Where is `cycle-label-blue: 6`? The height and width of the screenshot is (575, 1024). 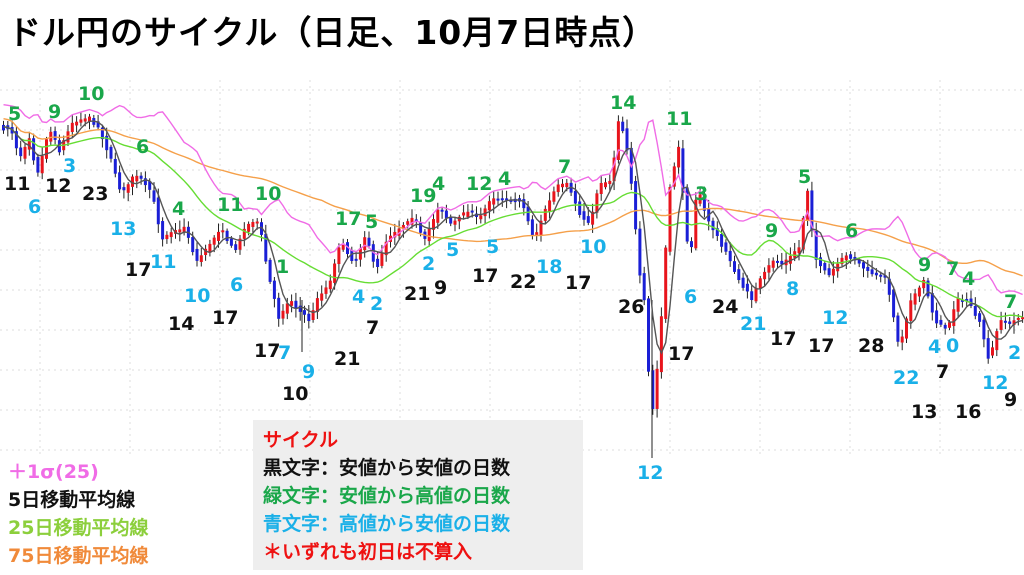 cycle-label-blue: 6 is located at coordinates (236, 285).